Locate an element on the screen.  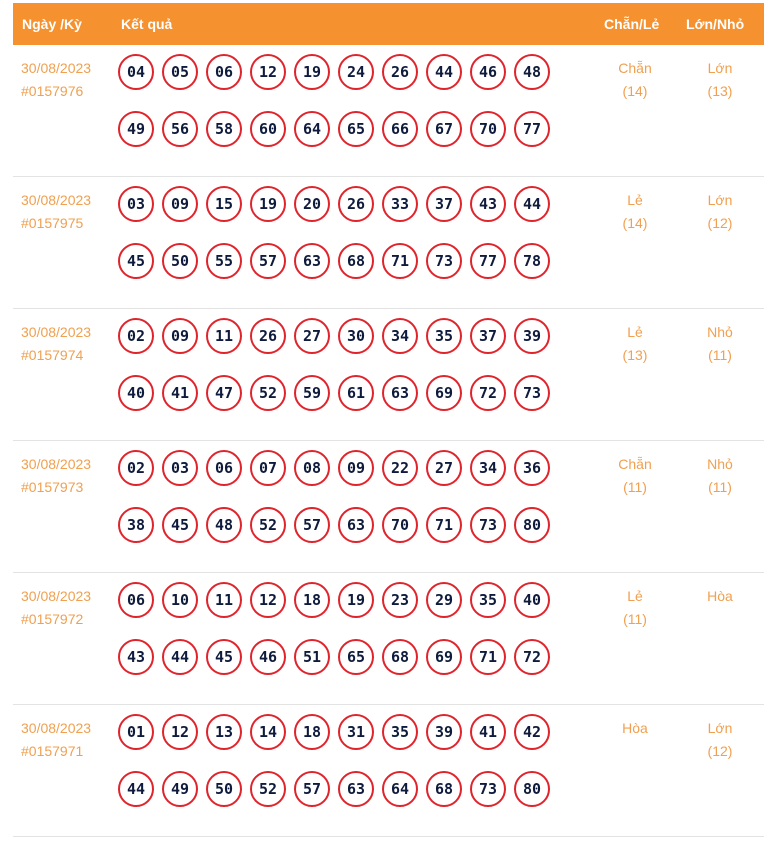
number-ball: 63 is located at coordinates (400, 393).